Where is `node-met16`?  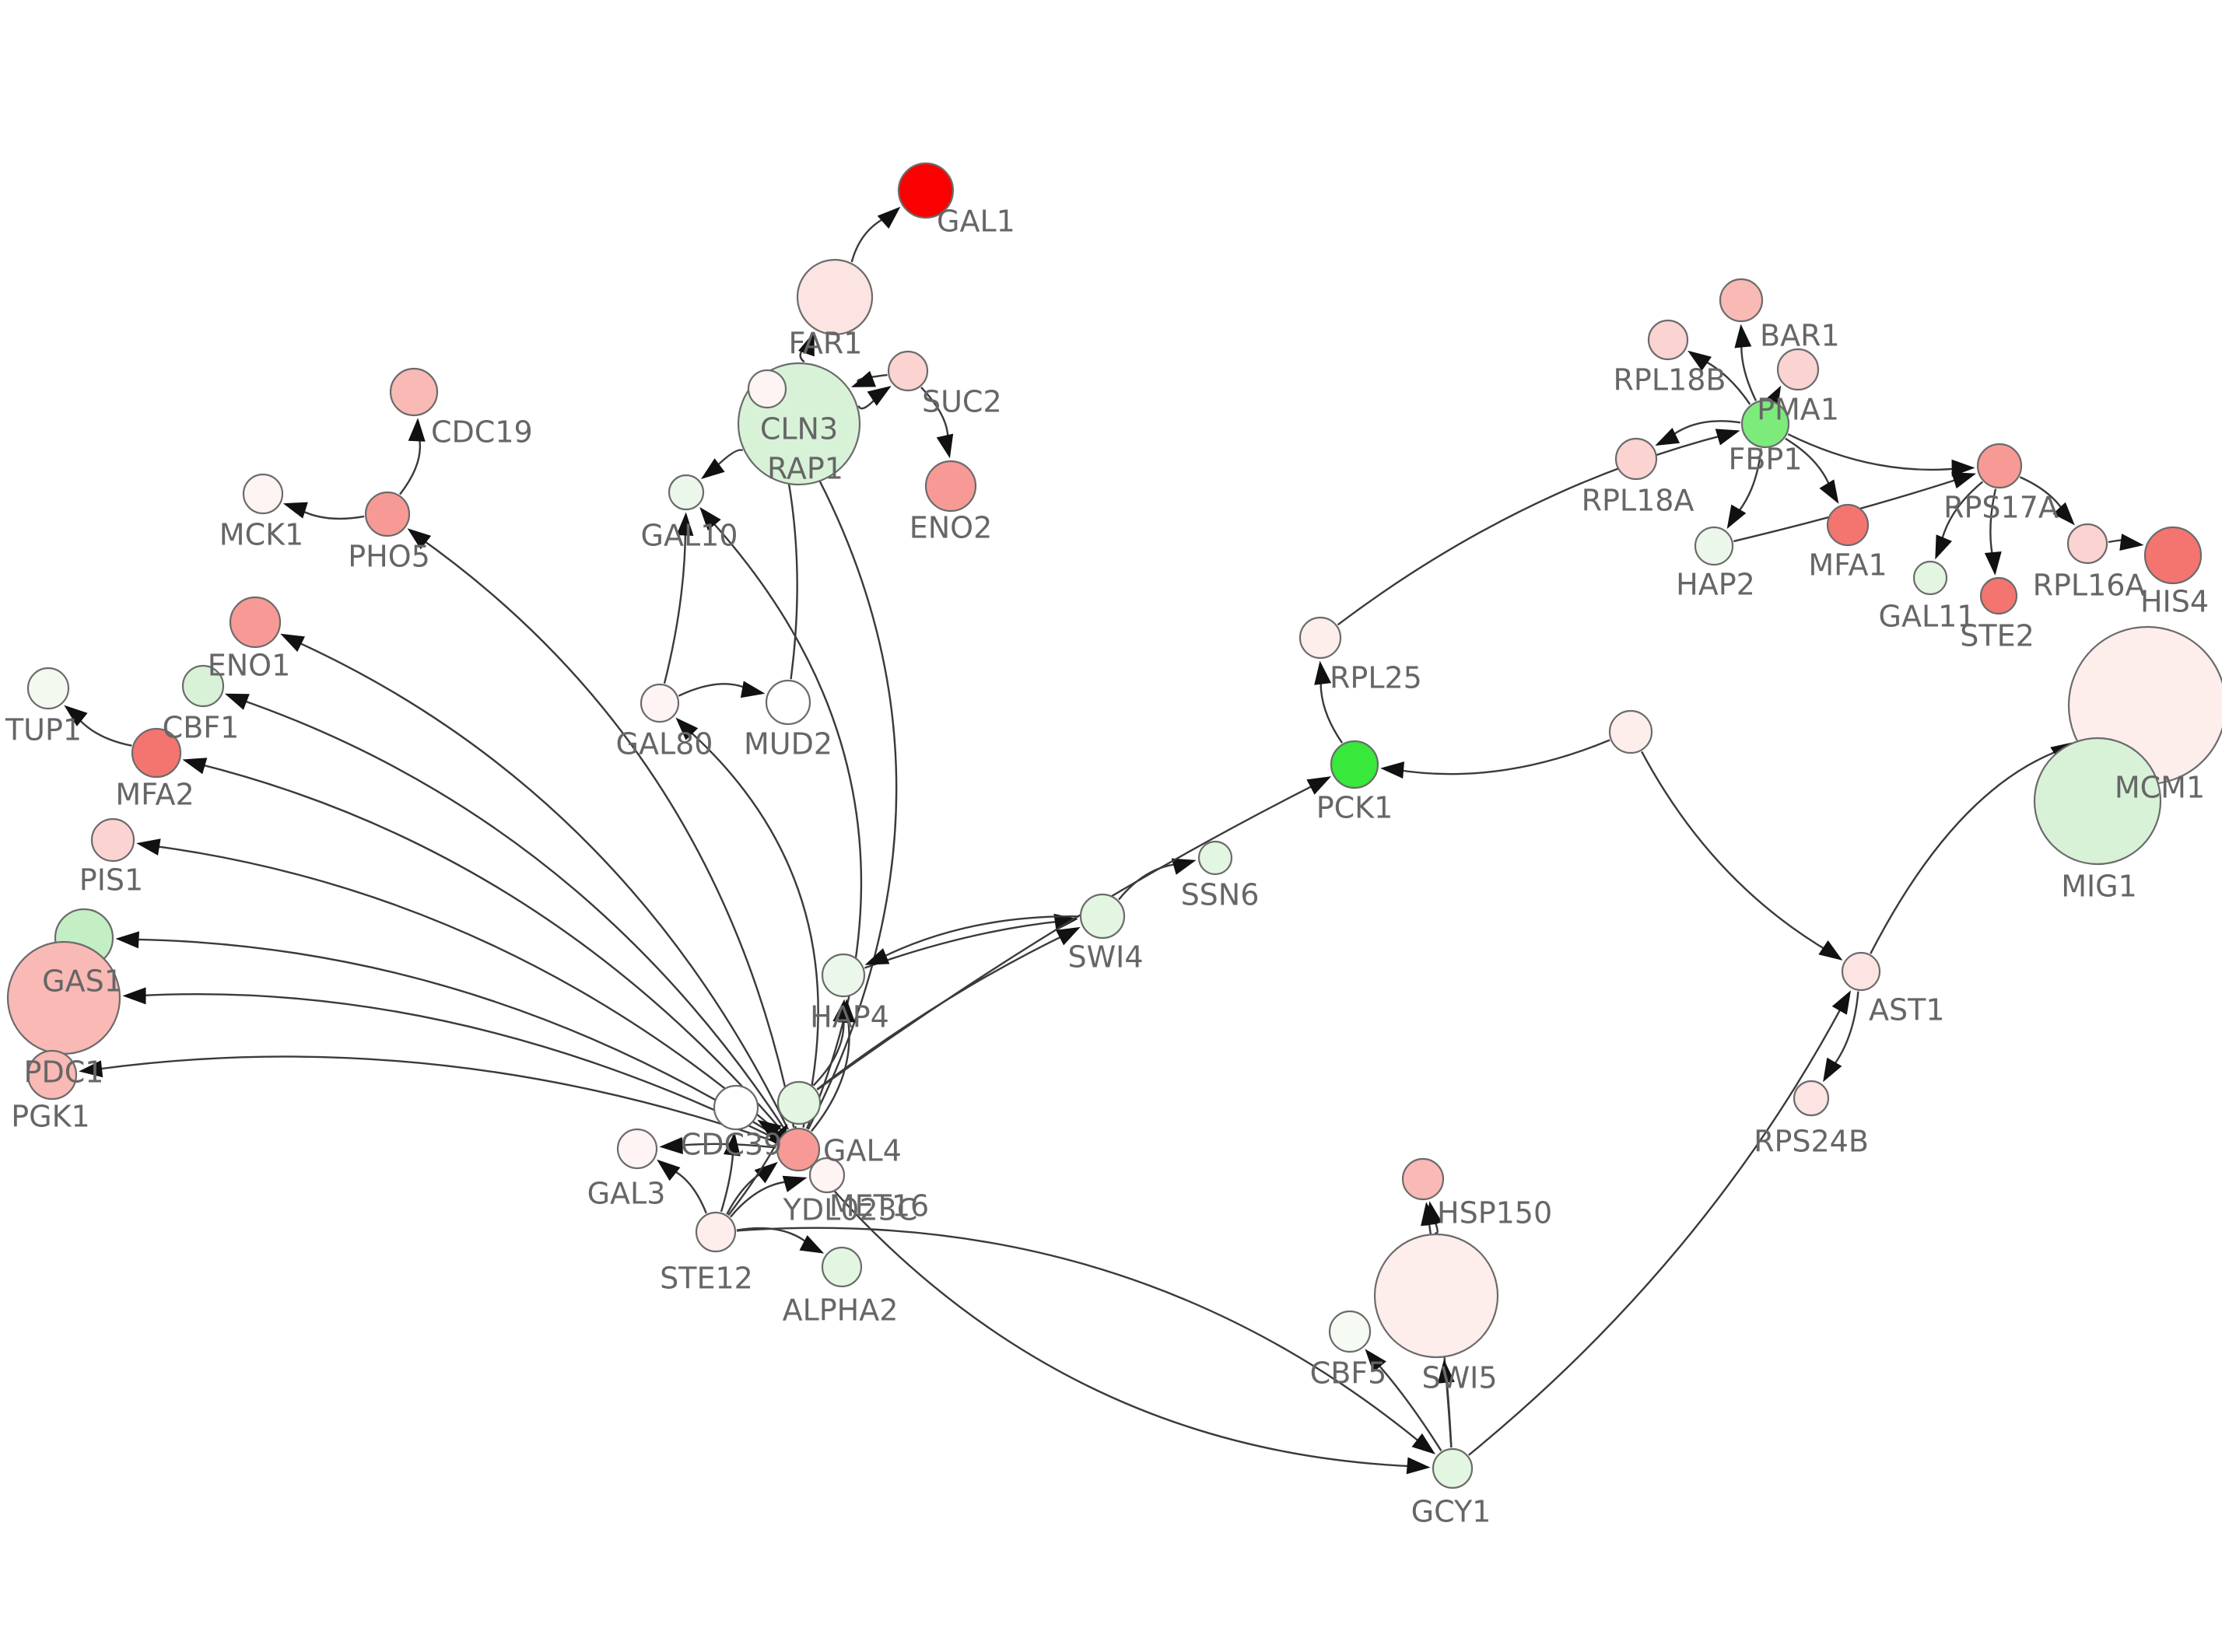
node-met16 is located at coordinates (799, 1102).